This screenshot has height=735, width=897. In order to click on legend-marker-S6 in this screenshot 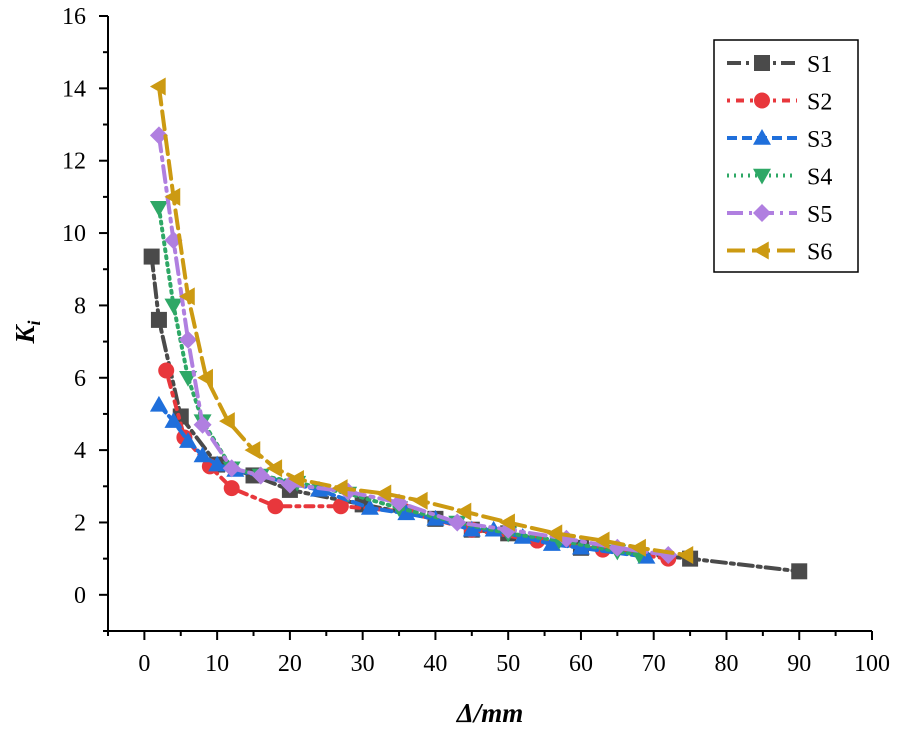, I will do `click(761, 250)`.